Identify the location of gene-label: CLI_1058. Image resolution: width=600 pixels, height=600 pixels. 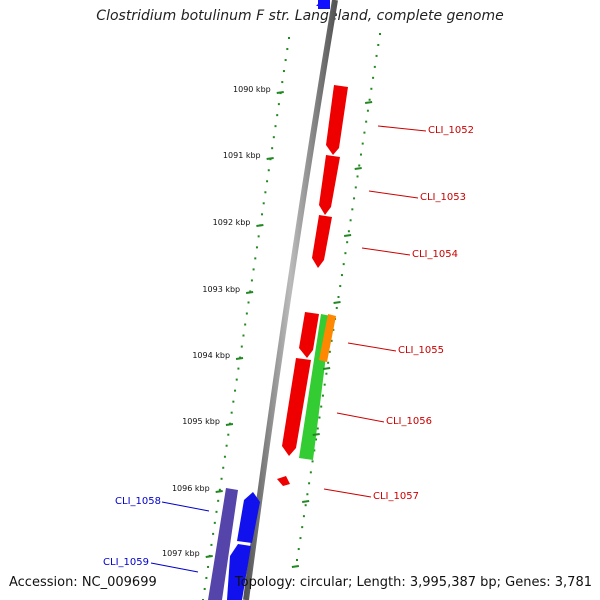
(138, 501).